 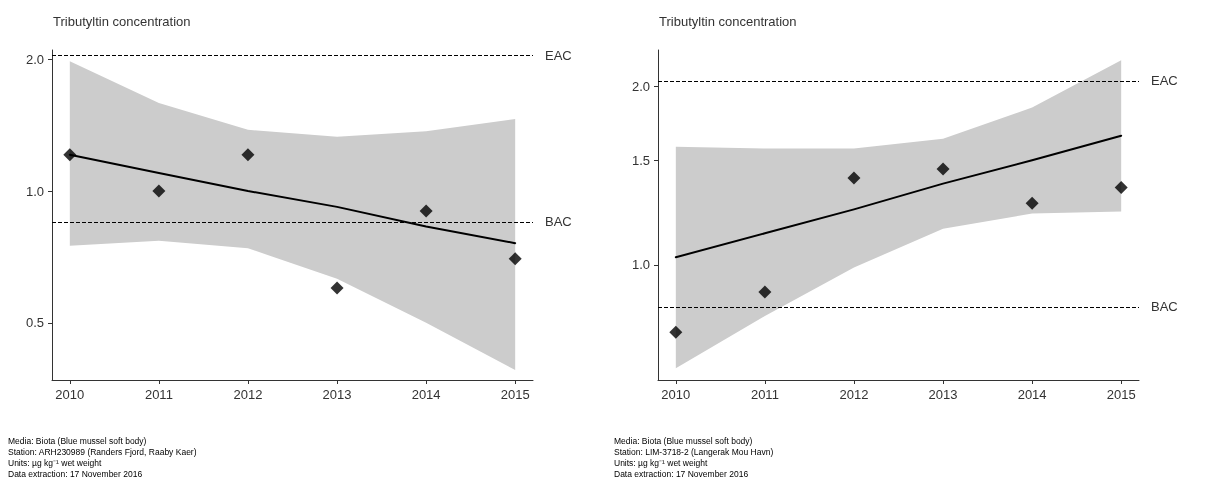 I want to click on line-series, so click(x=898, y=196).